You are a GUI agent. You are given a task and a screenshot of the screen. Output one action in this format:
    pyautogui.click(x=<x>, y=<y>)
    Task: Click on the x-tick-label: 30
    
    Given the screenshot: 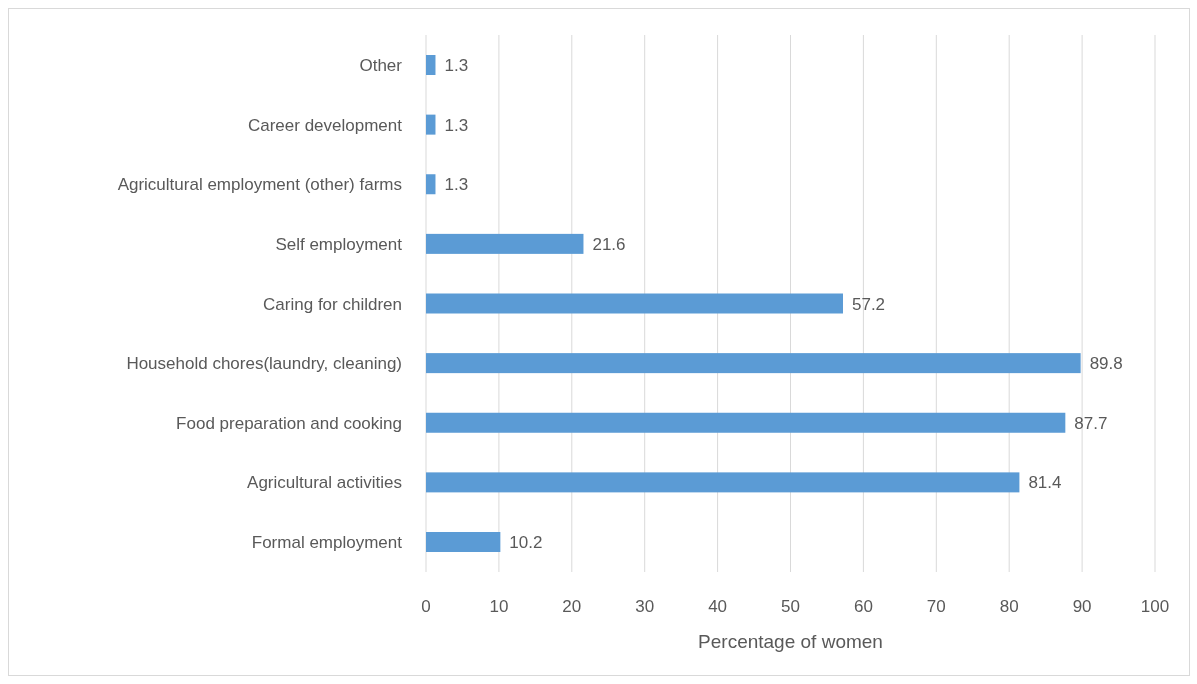 What is the action you would take?
    pyautogui.click(x=645, y=606)
    